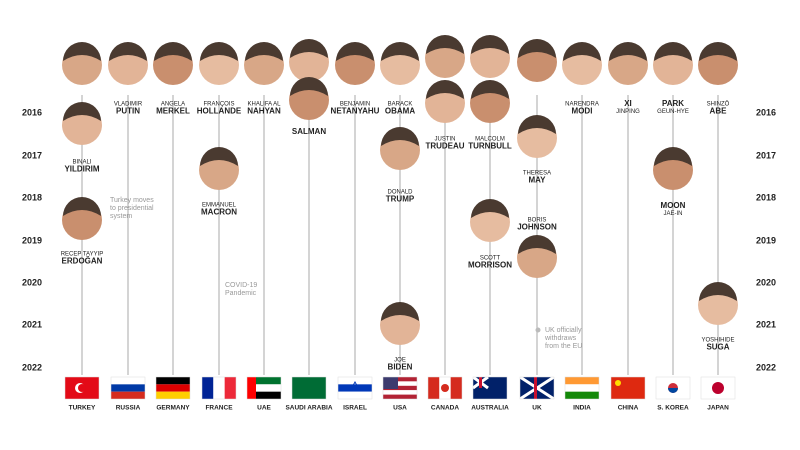 Image resolution: width=800 pixels, height=450 pixels. What do you see at coordinates (444, 146) in the screenshot?
I see `leader-name: TRUDEAU` at bounding box center [444, 146].